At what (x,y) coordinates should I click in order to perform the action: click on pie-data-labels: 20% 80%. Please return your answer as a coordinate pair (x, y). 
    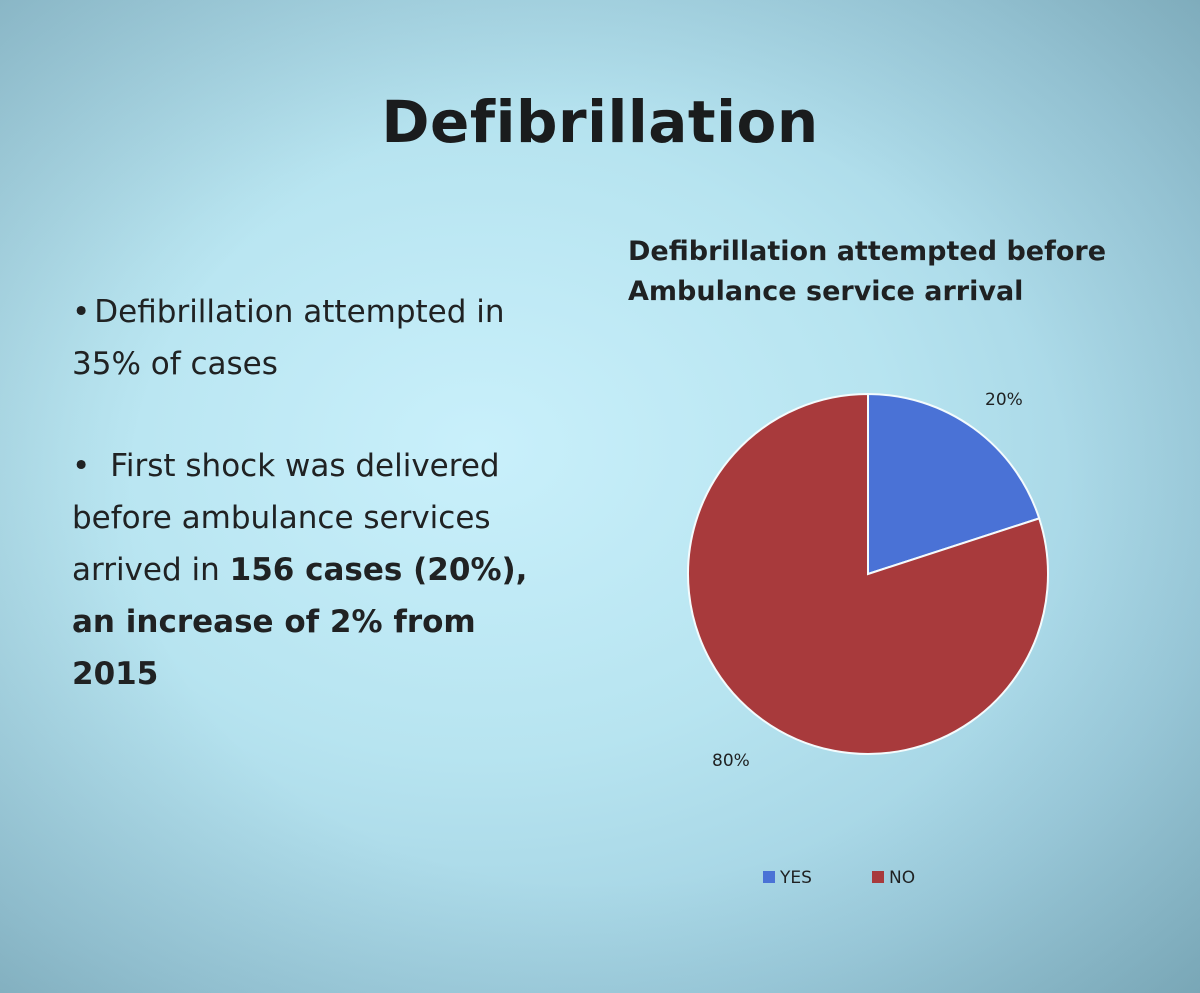
    Looking at the image, I should click on (867, 580).